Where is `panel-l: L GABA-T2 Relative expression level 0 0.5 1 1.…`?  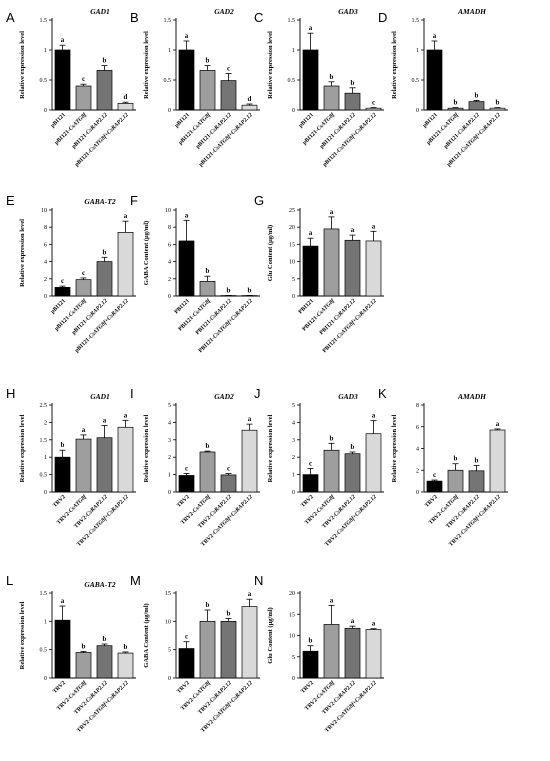
panel-l: L GABA-T2 Relative expression level 0 0.5 1 1.… is located at coordinates (71, 653).